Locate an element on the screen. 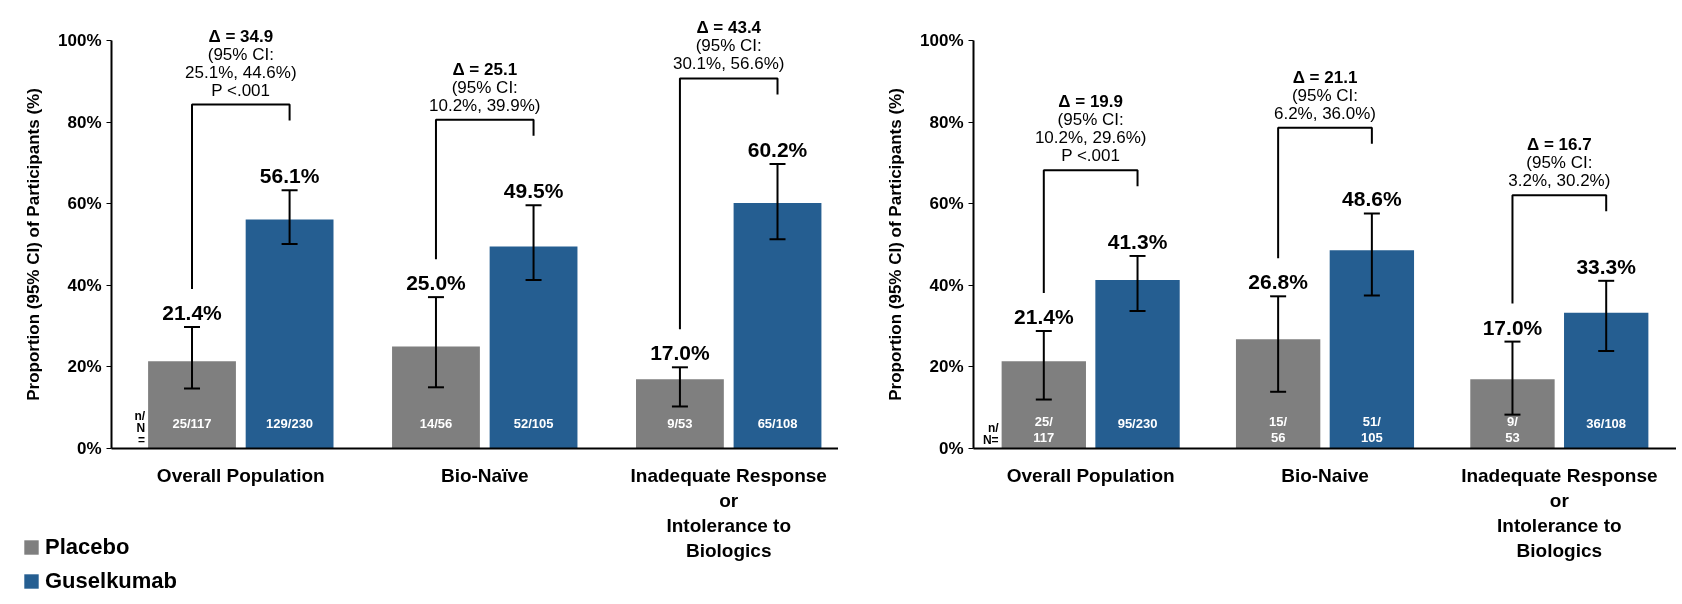 The height and width of the screenshot is (604, 1682). annotation: Δ = 25.1 (95% CI: 10.2%, 39.9%) is located at coordinates (485, 87).